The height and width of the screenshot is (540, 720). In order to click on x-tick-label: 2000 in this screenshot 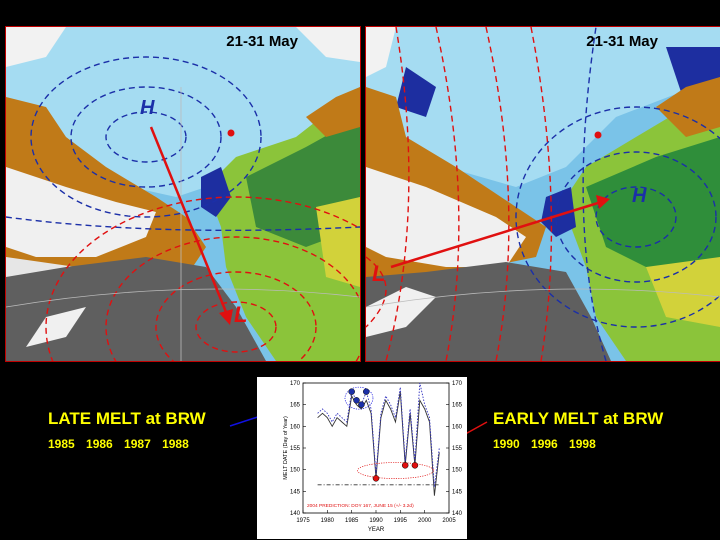, I will do `click(425, 521)`.